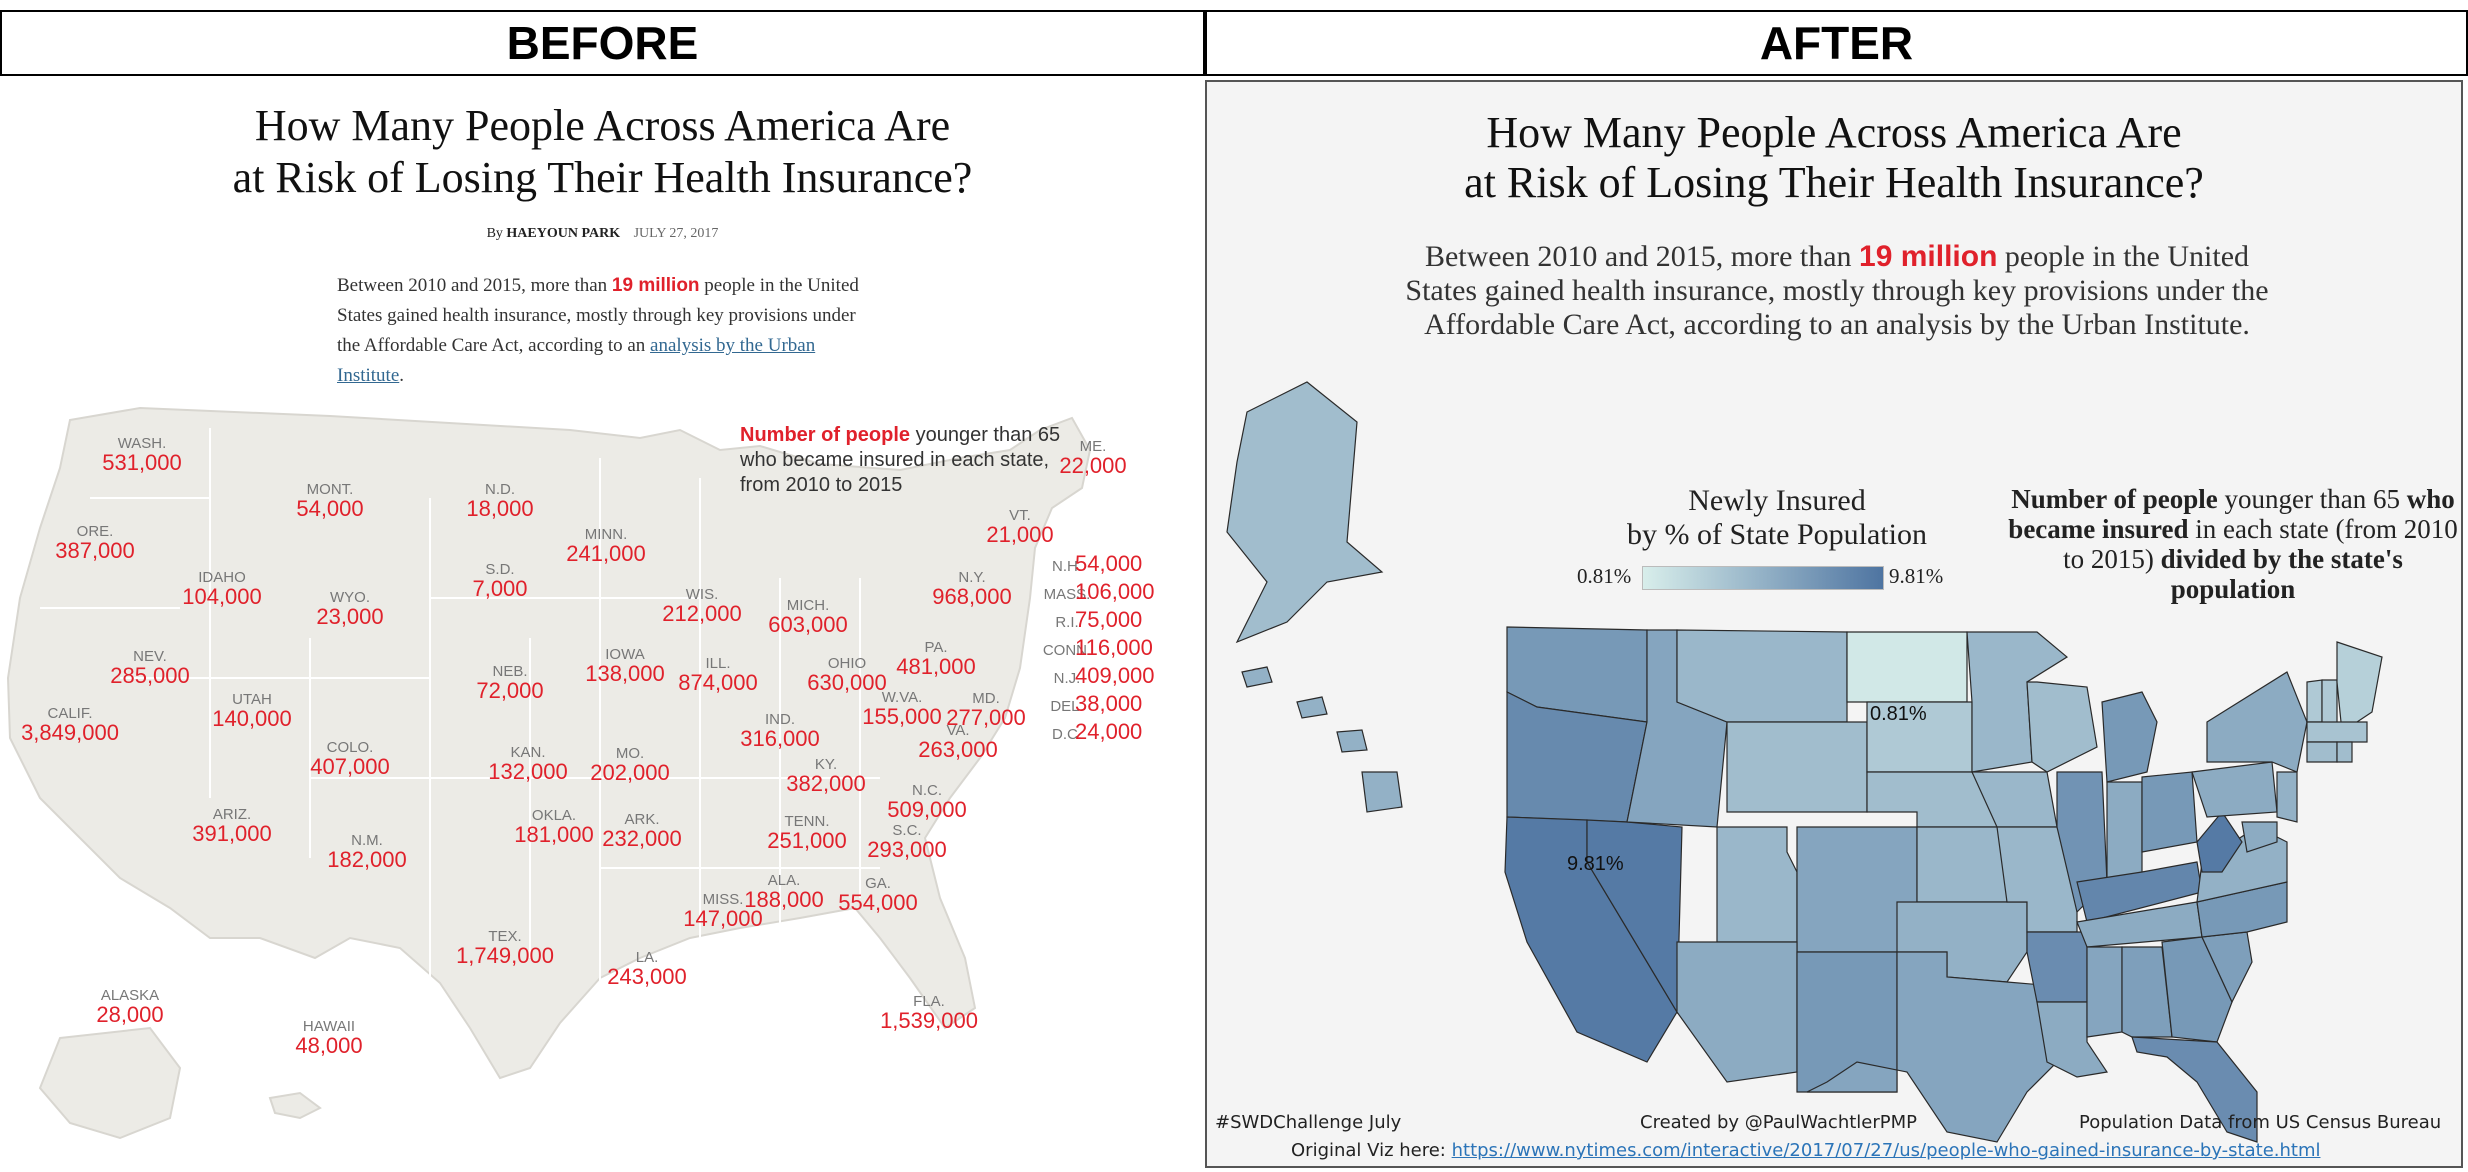  I want to click on state-label-32: FLA.1,539,000, so click(929, 1013).